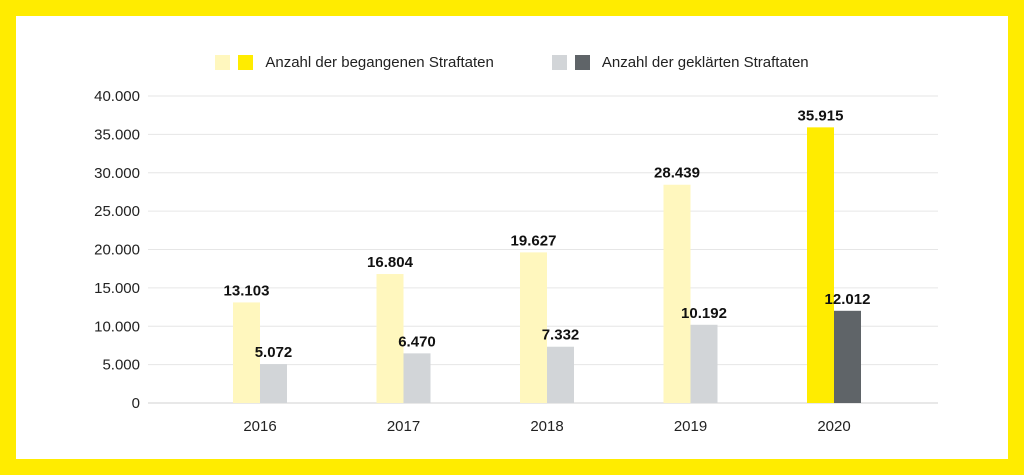 The height and width of the screenshot is (475, 1024). What do you see at coordinates (833, 426) in the screenshot?
I see `x-tick-label: 2020` at bounding box center [833, 426].